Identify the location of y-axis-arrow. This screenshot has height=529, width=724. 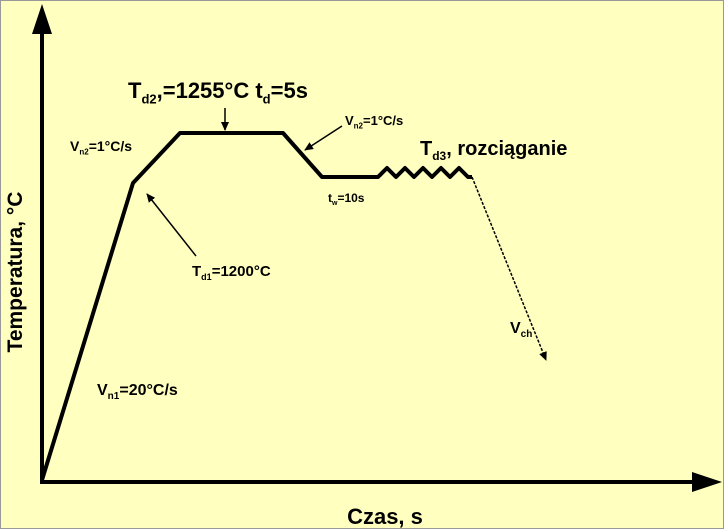
(42, 19).